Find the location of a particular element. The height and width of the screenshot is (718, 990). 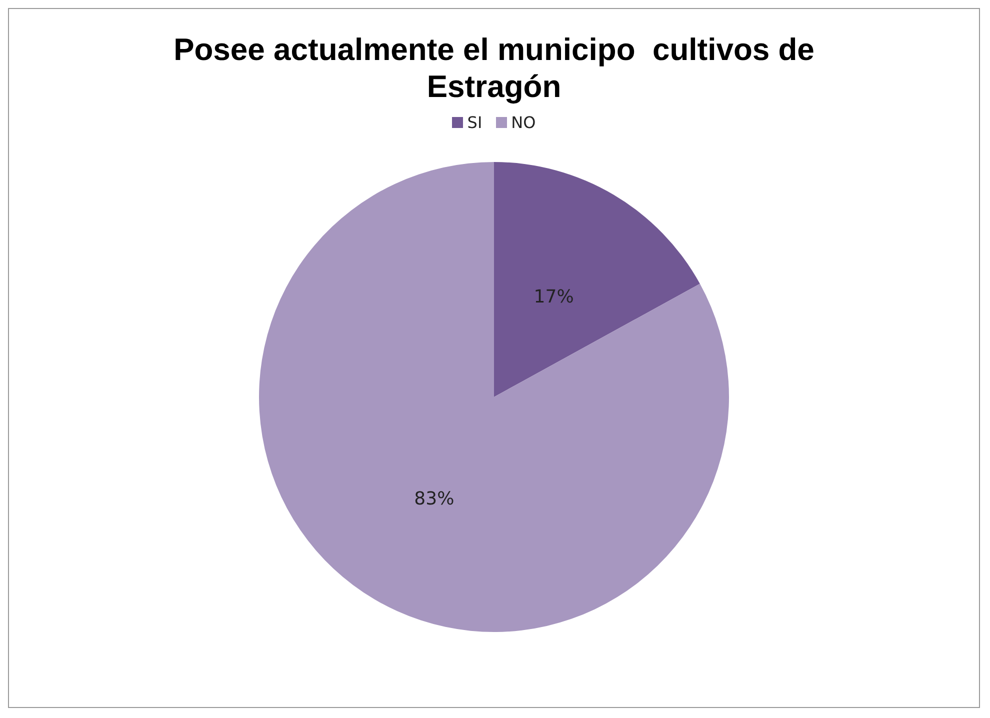

pie-slice is located at coordinates (597, 279).